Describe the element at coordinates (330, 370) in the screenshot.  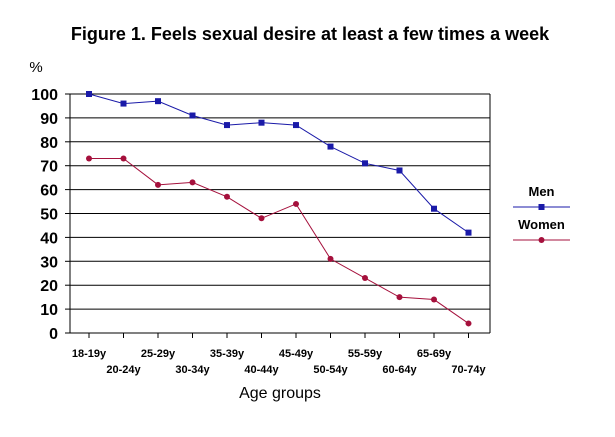
I see `x-tick-label: 50-54y` at that location.